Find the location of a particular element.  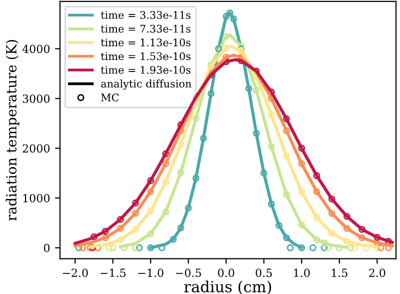

legend-label: MC is located at coordinates (110, 98).